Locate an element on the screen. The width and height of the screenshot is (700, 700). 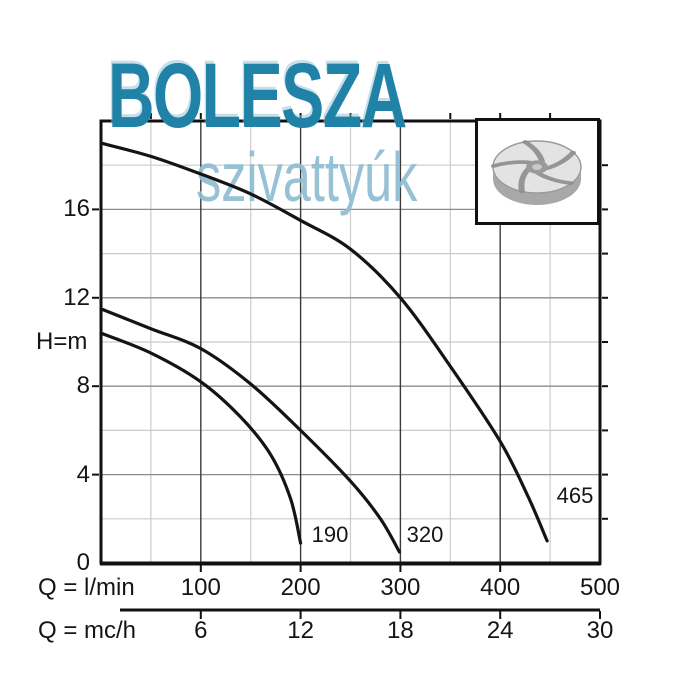
x-tick-label-lmin: 300 is located at coordinates (400, 587).